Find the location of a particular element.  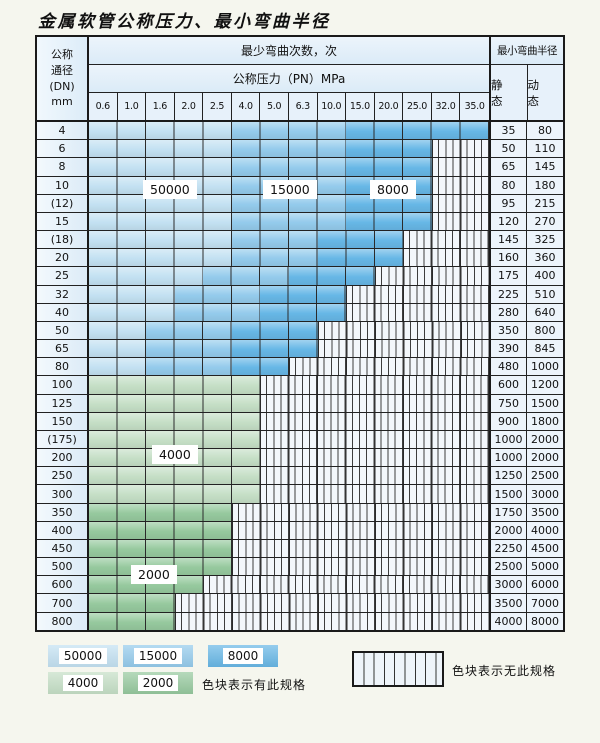

static-radius-value: 145 is located at coordinates (507, 240).